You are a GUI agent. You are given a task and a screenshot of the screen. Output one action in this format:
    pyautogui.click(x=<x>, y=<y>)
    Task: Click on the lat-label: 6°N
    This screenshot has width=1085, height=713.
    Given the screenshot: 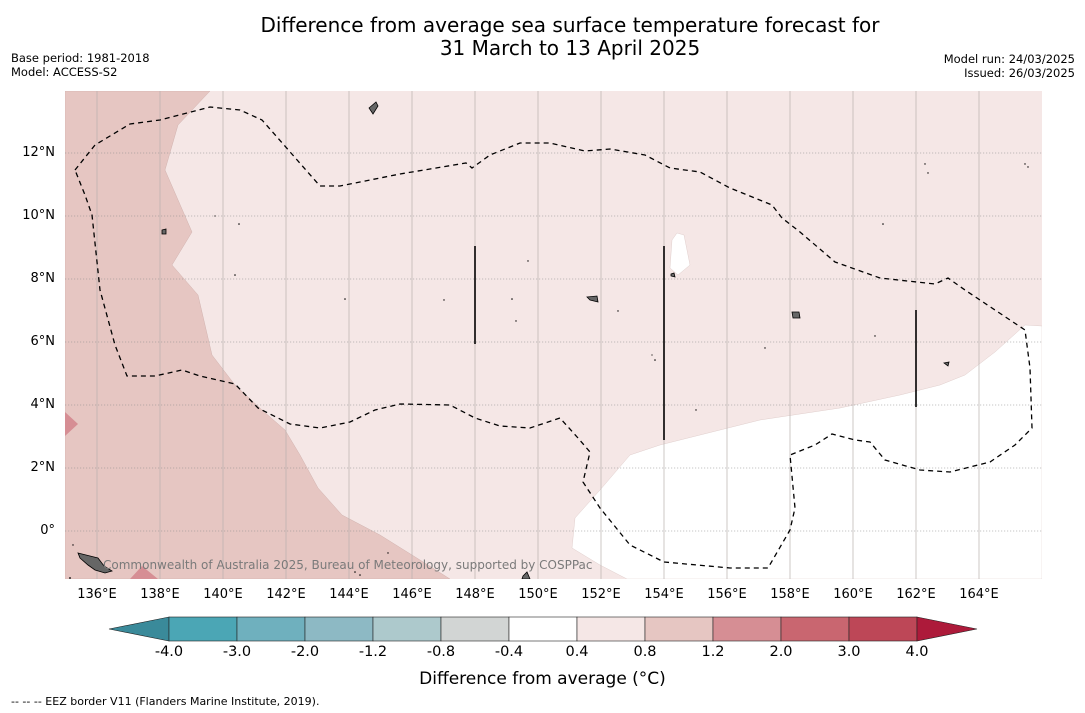 What is the action you would take?
    pyautogui.click(x=43, y=341)
    